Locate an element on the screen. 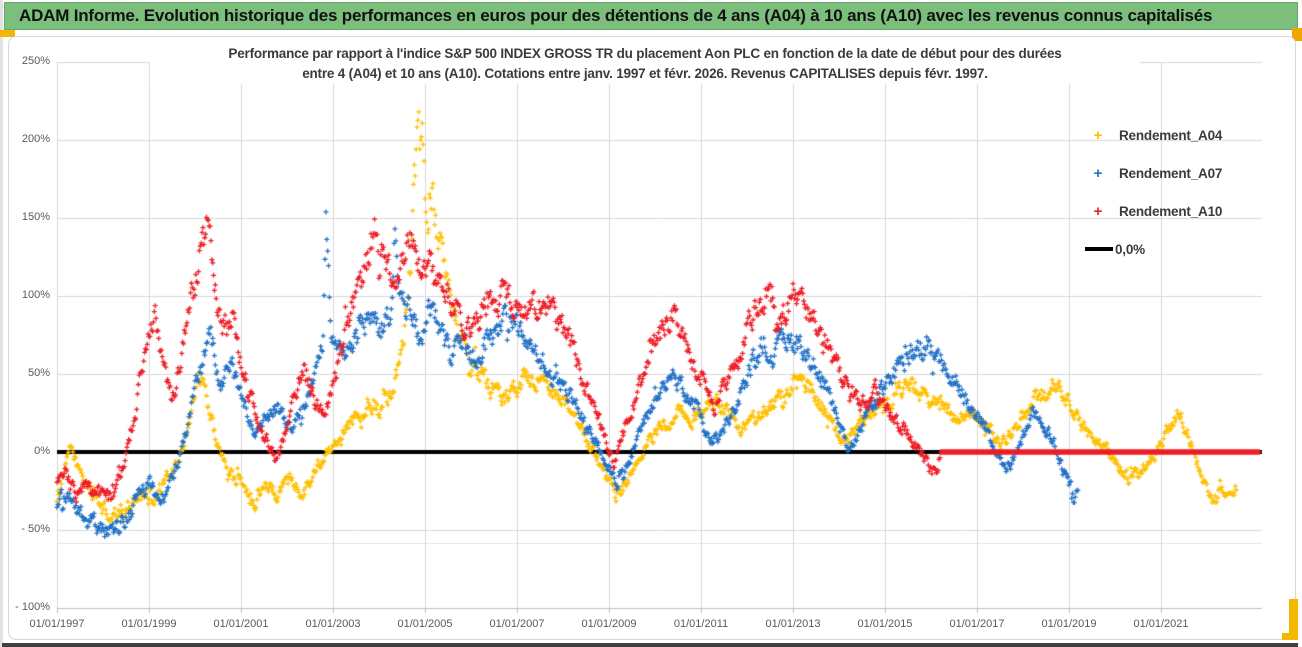 This screenshot has height=647, width=1302. x-axis-label: 01/01/1999 is located at coordinates (149, 624).